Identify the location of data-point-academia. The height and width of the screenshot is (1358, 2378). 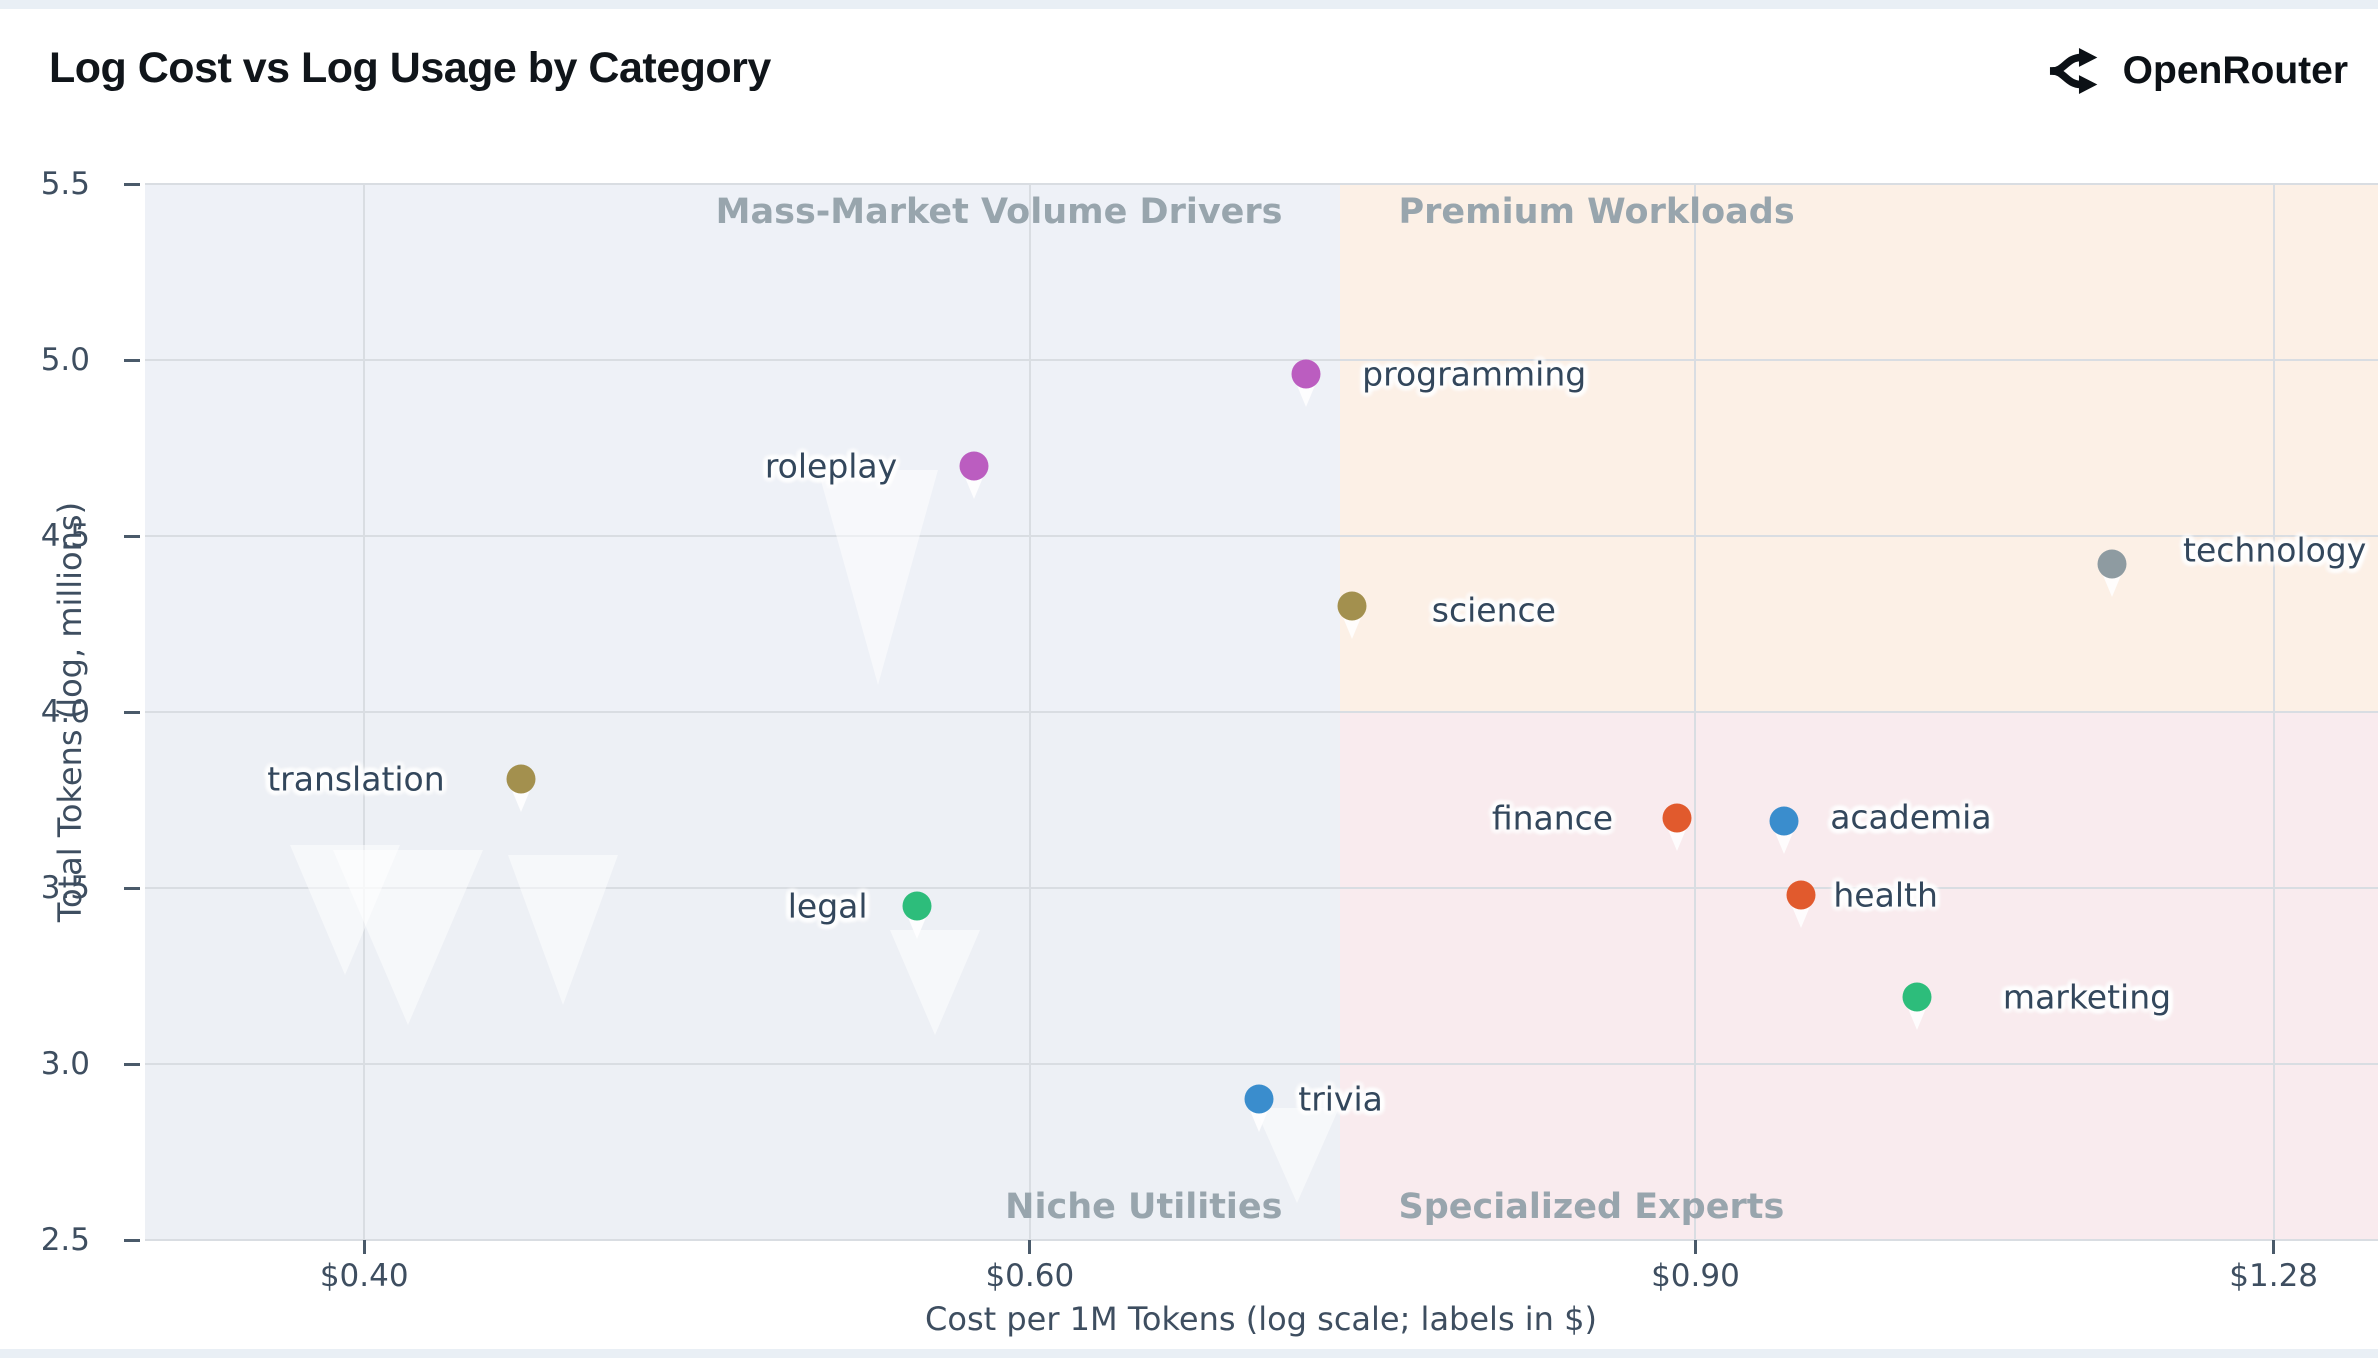
(1784, 821).